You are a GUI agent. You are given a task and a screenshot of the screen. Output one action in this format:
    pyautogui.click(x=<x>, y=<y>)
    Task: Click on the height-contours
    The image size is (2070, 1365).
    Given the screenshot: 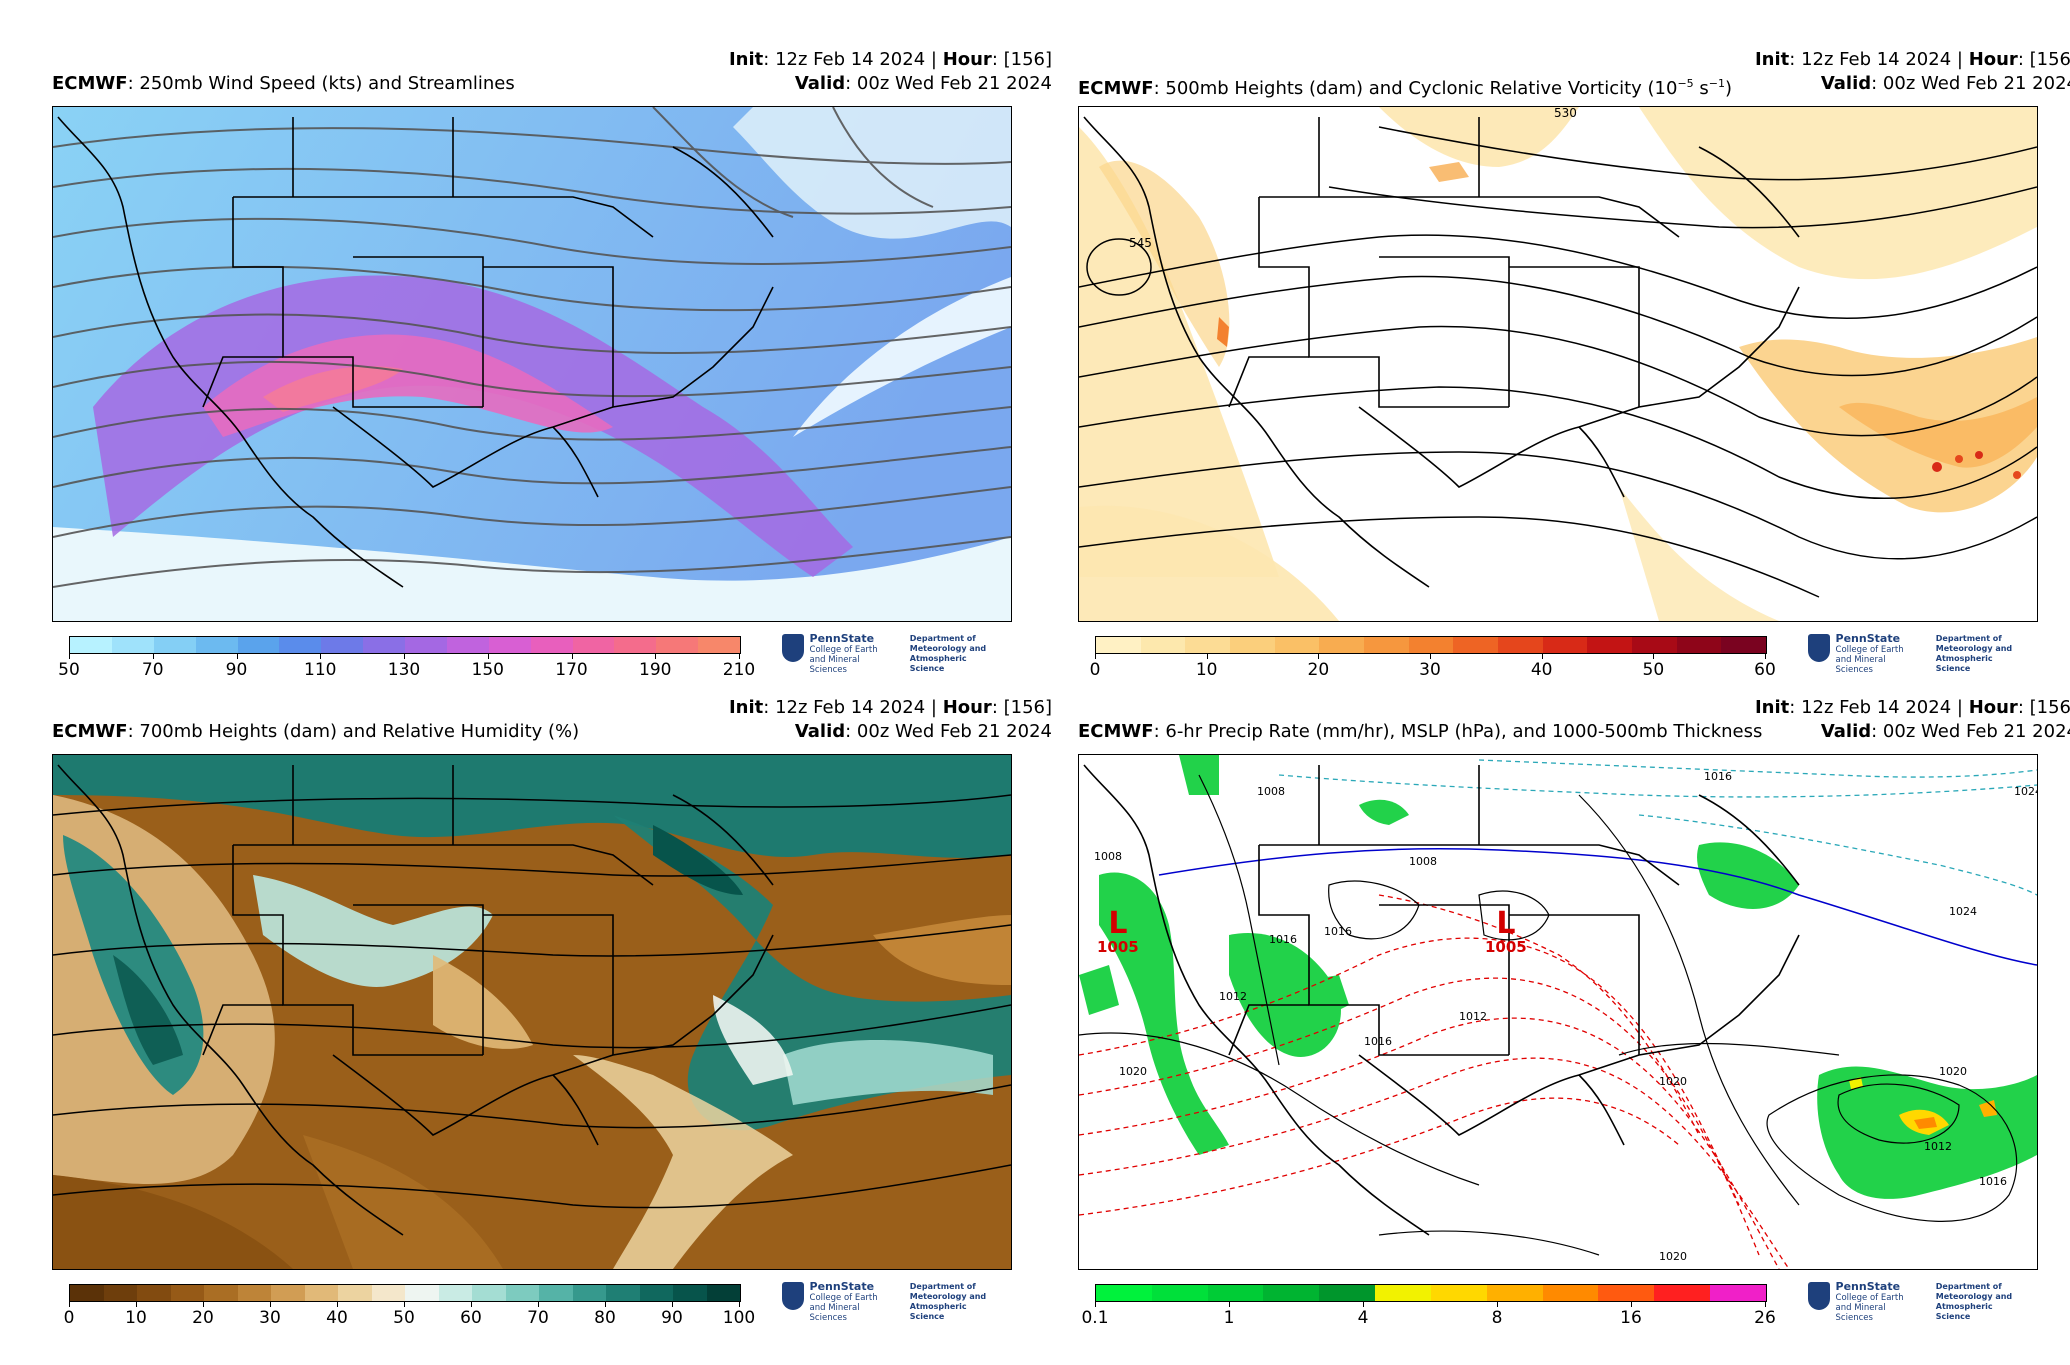 What is the action you would take?
    pyautogui.click(x=532, y=1001)
    